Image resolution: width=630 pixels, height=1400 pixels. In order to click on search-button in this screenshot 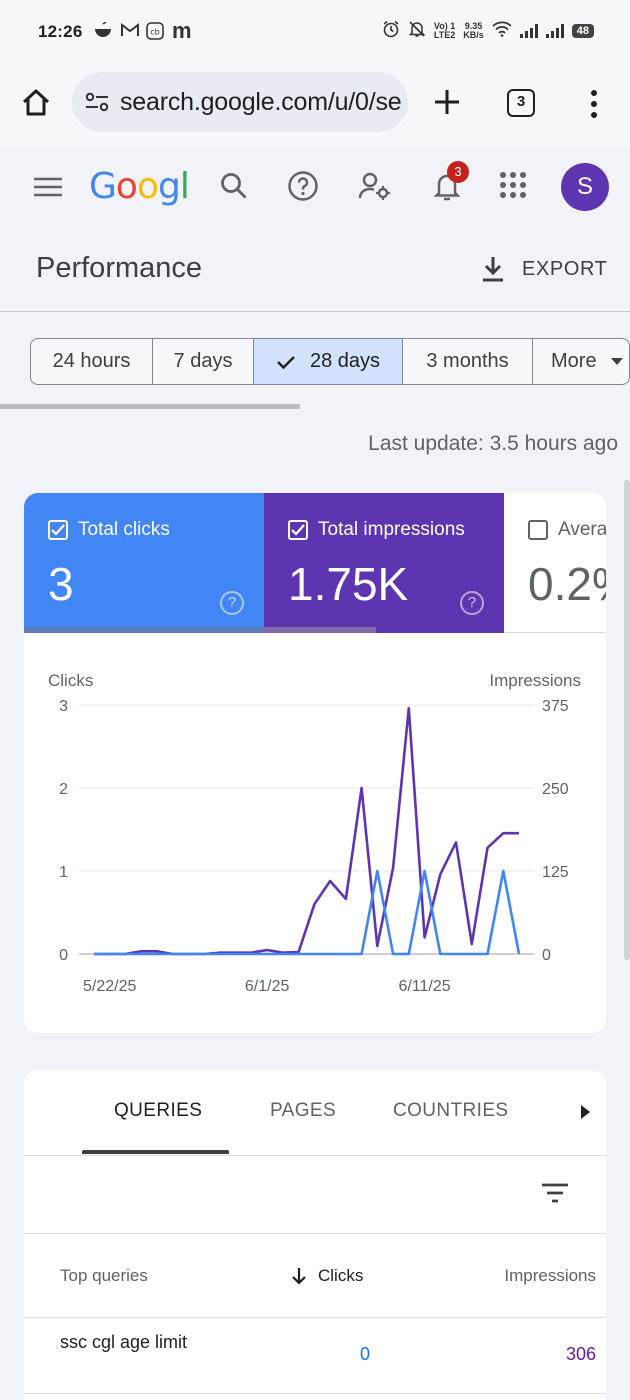, I will do `click(234, 186)`.